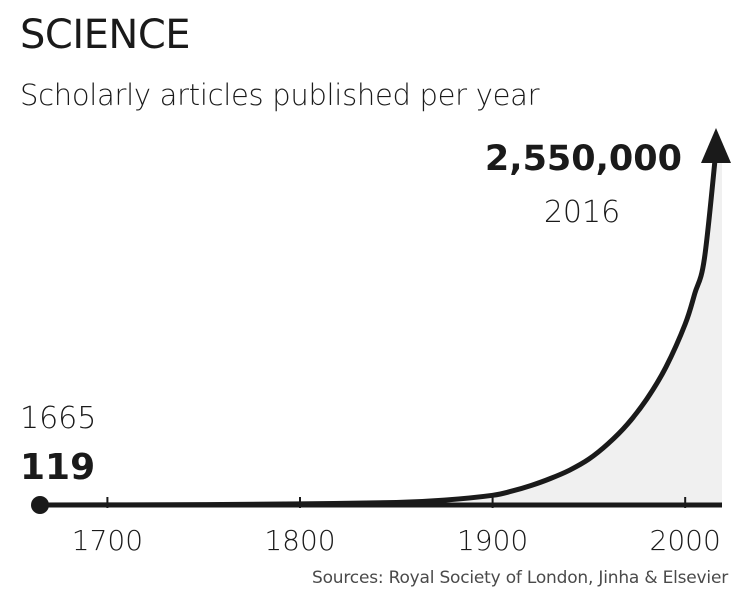 This screenshot has width=756, height=598. Describe the element at coordinates (492, 540) in the screenshot. I see `x-tick-label-1900: 1900` at that location.